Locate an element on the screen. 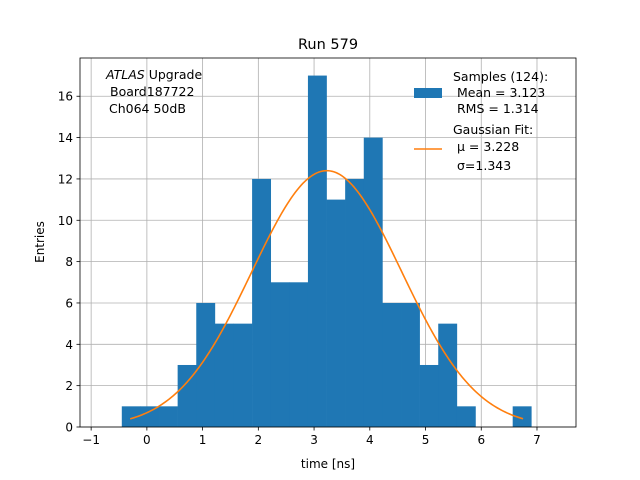 The width and height of the screenshot is (640, 480). chart-title: Run 579 is located at coordinates (328, 45).